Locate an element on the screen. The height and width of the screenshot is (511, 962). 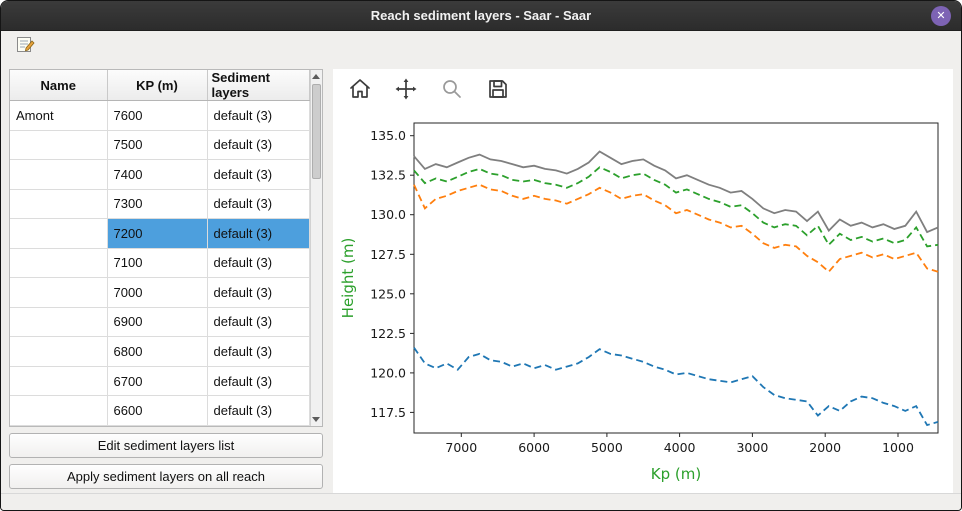
table-header-row: Name KP (m) Sediment layers is located at coordinates (160, 85).